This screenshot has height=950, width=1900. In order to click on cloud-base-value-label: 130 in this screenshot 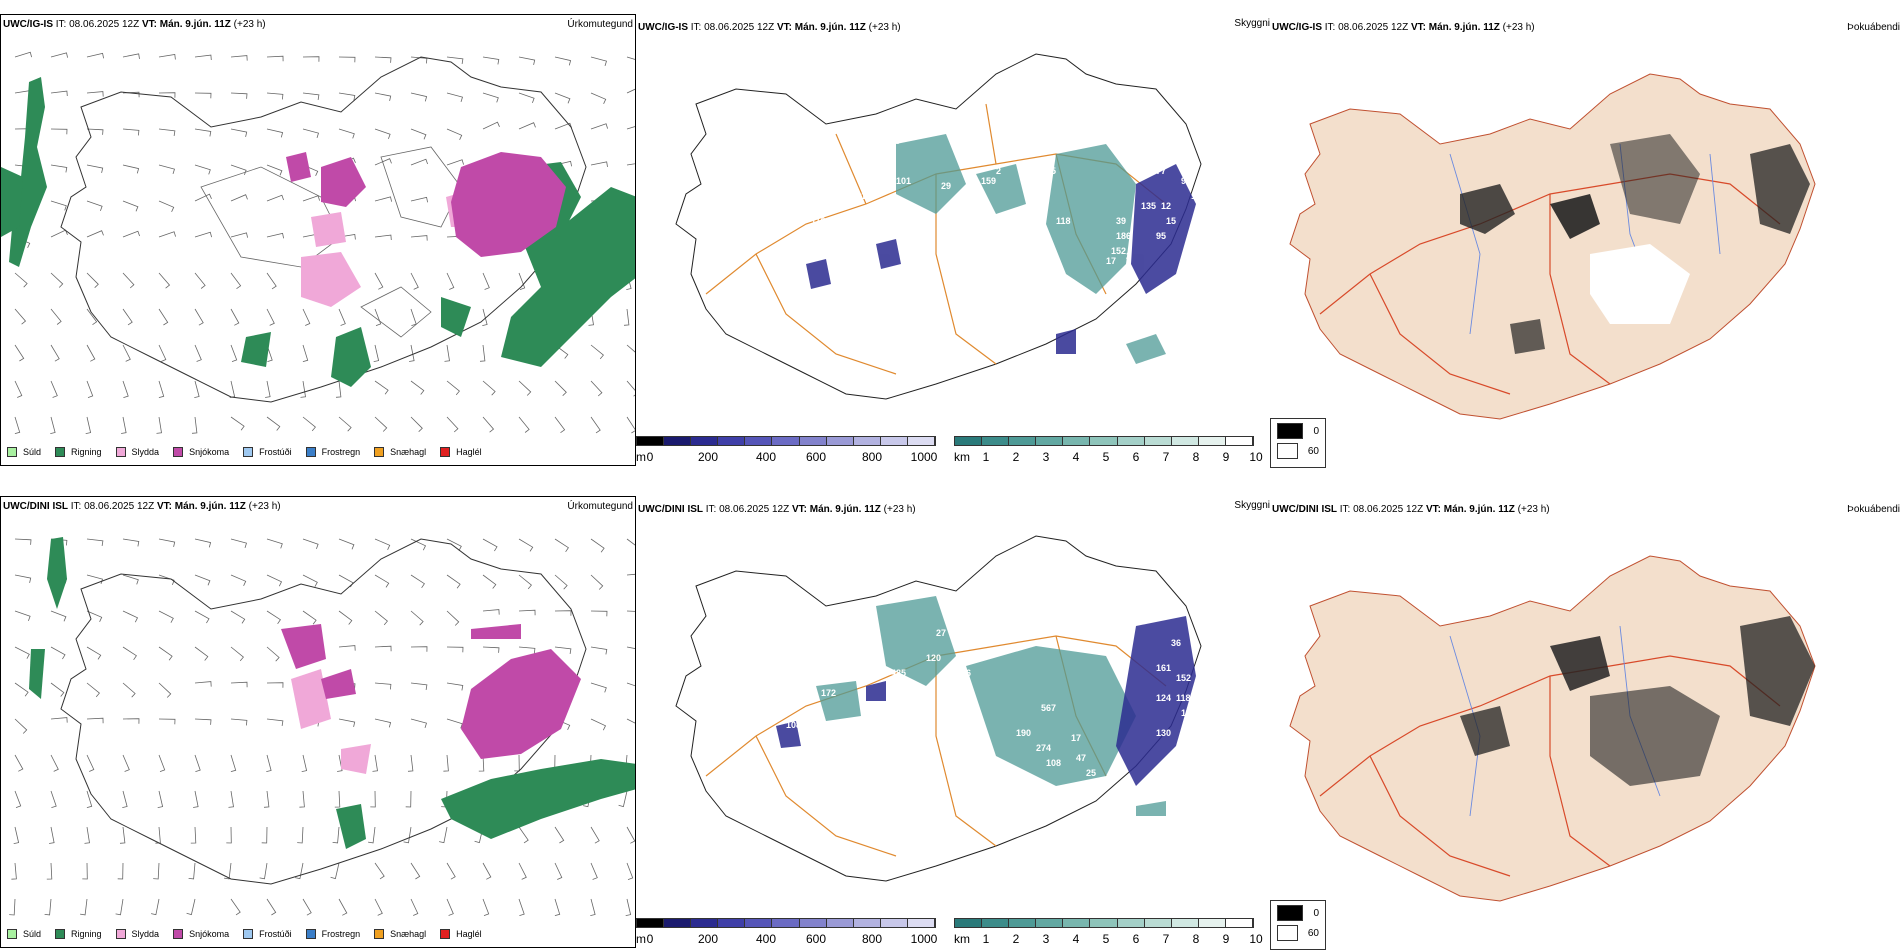, I will do `click(1163, 733)`.